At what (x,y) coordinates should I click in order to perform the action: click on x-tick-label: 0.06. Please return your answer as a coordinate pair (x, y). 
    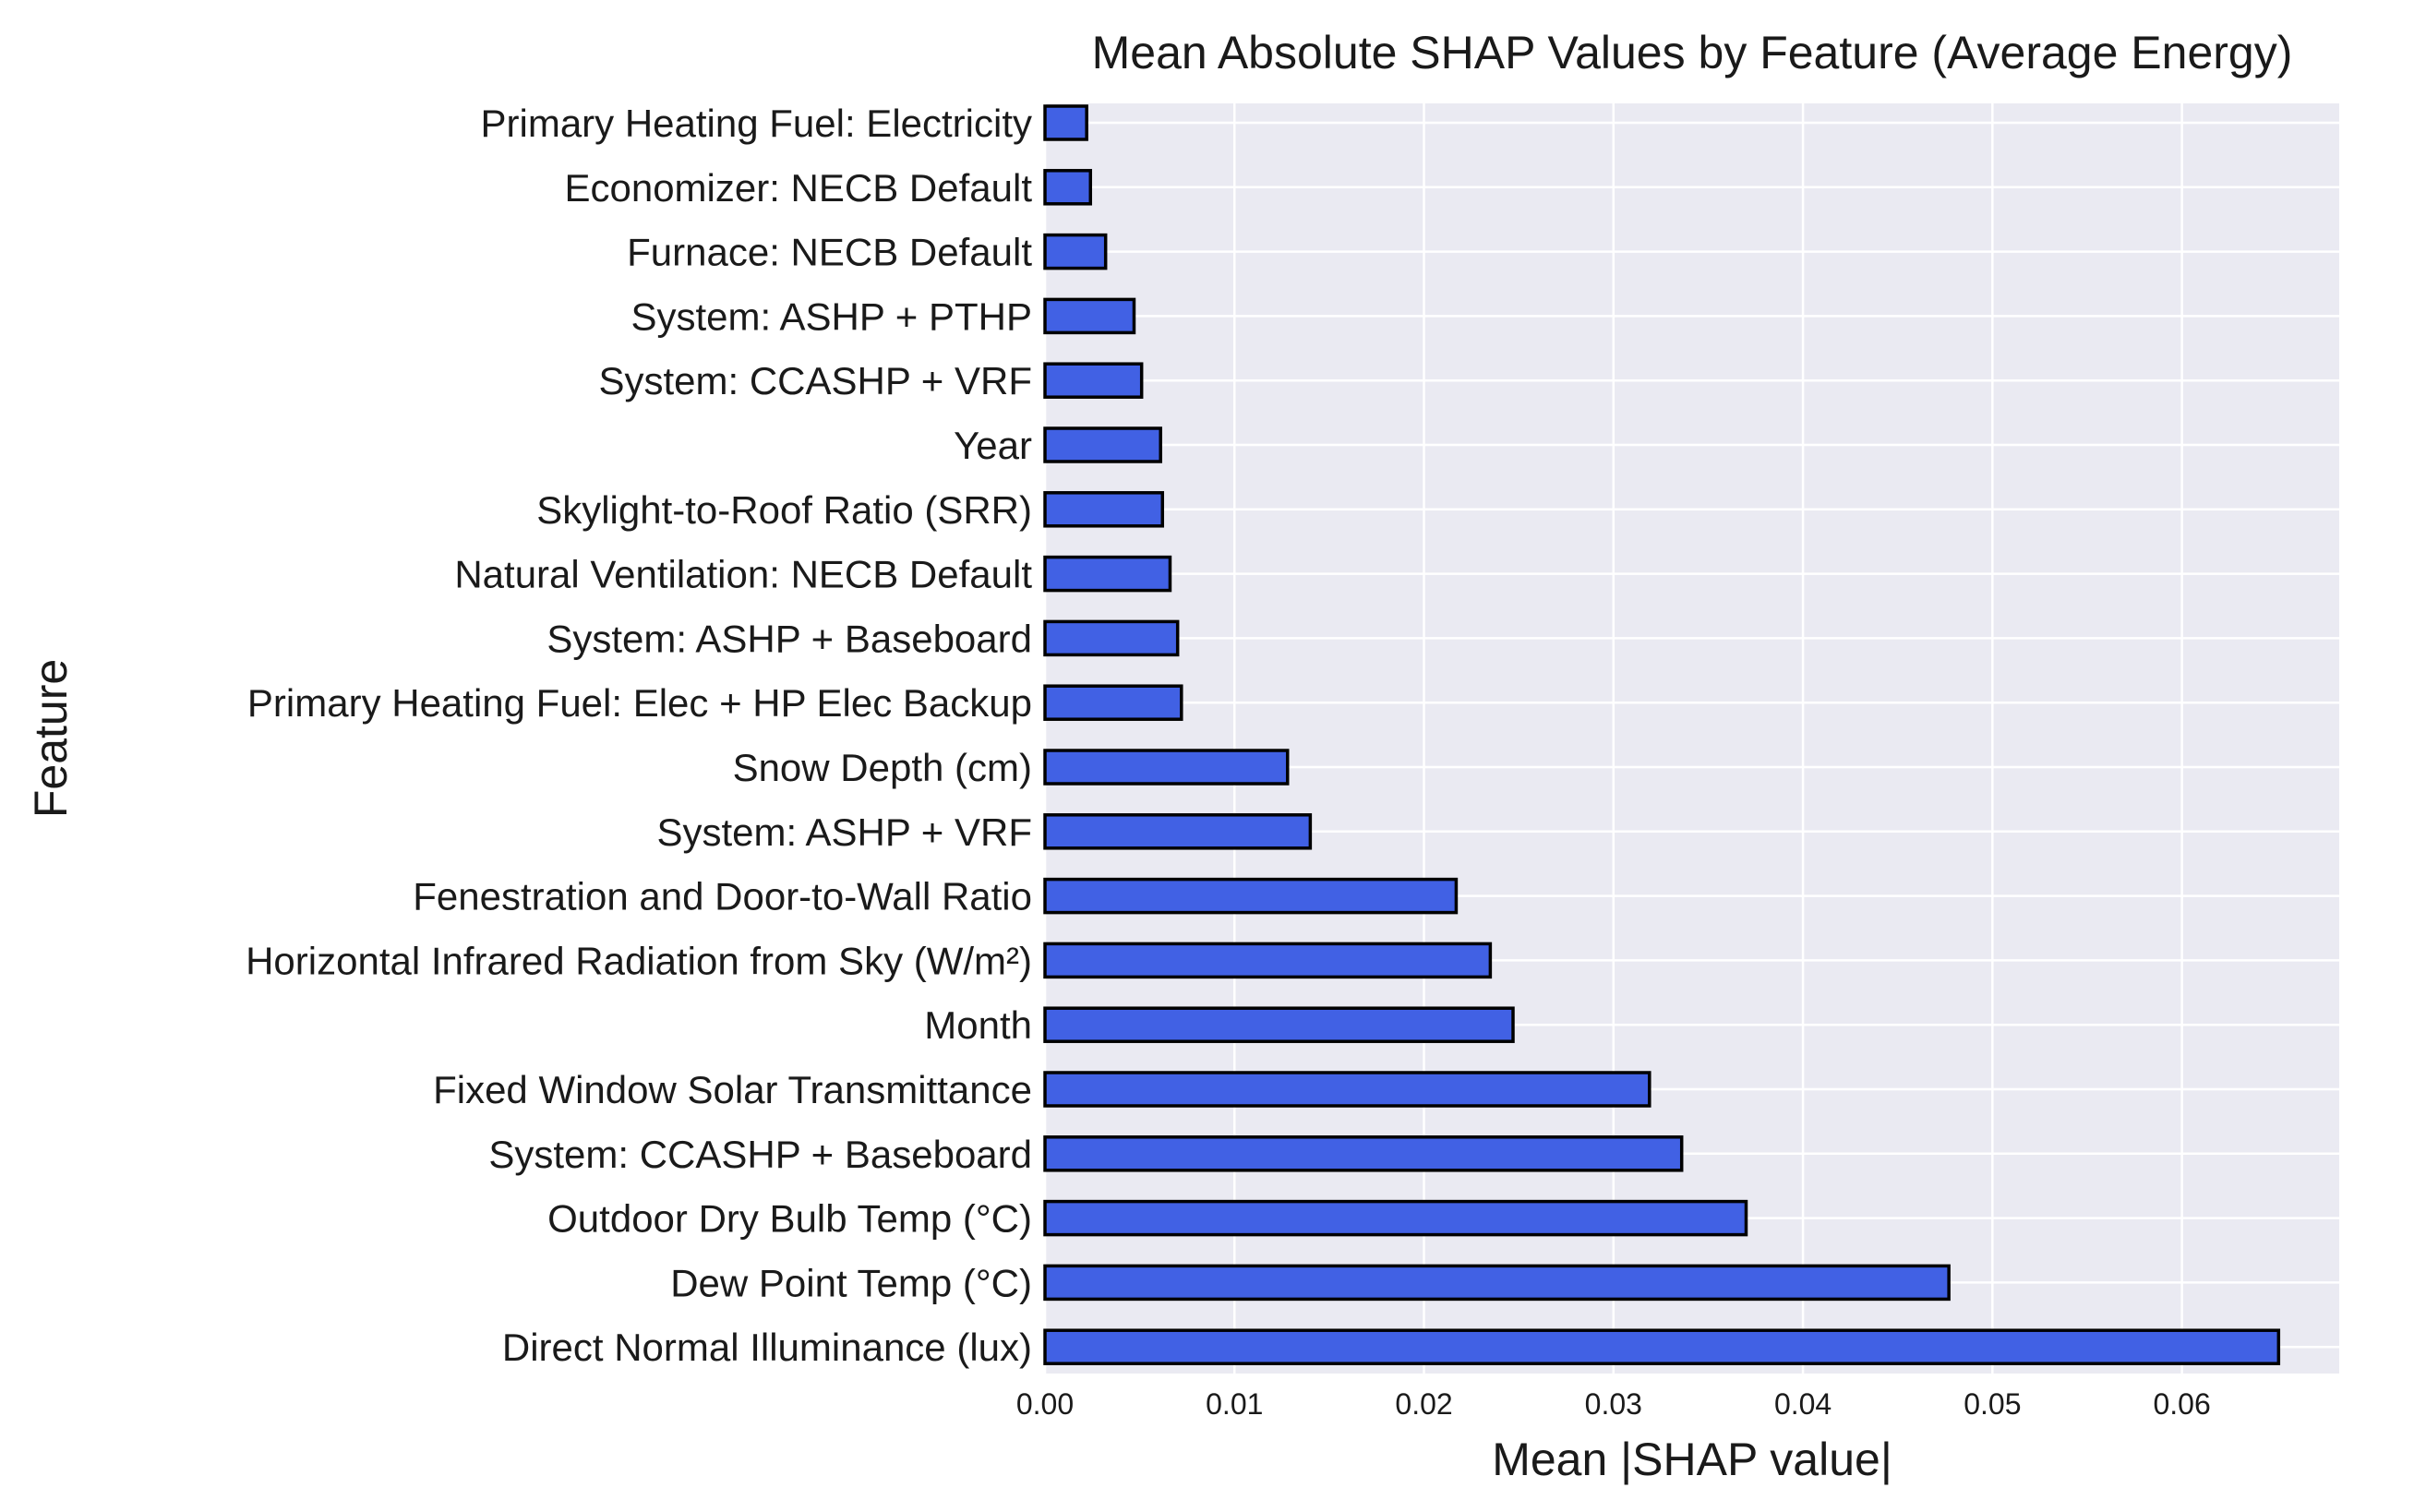
    Looking at the image, I should click on (2181, 1404).